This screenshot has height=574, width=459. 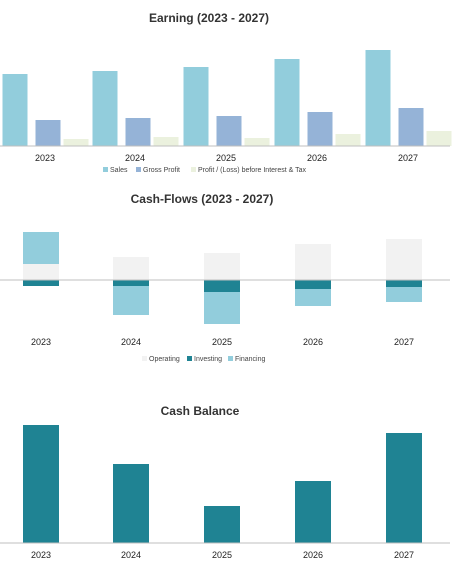 I want to click on cashflow-bar-financing-2025, so click(x=222, y=308).